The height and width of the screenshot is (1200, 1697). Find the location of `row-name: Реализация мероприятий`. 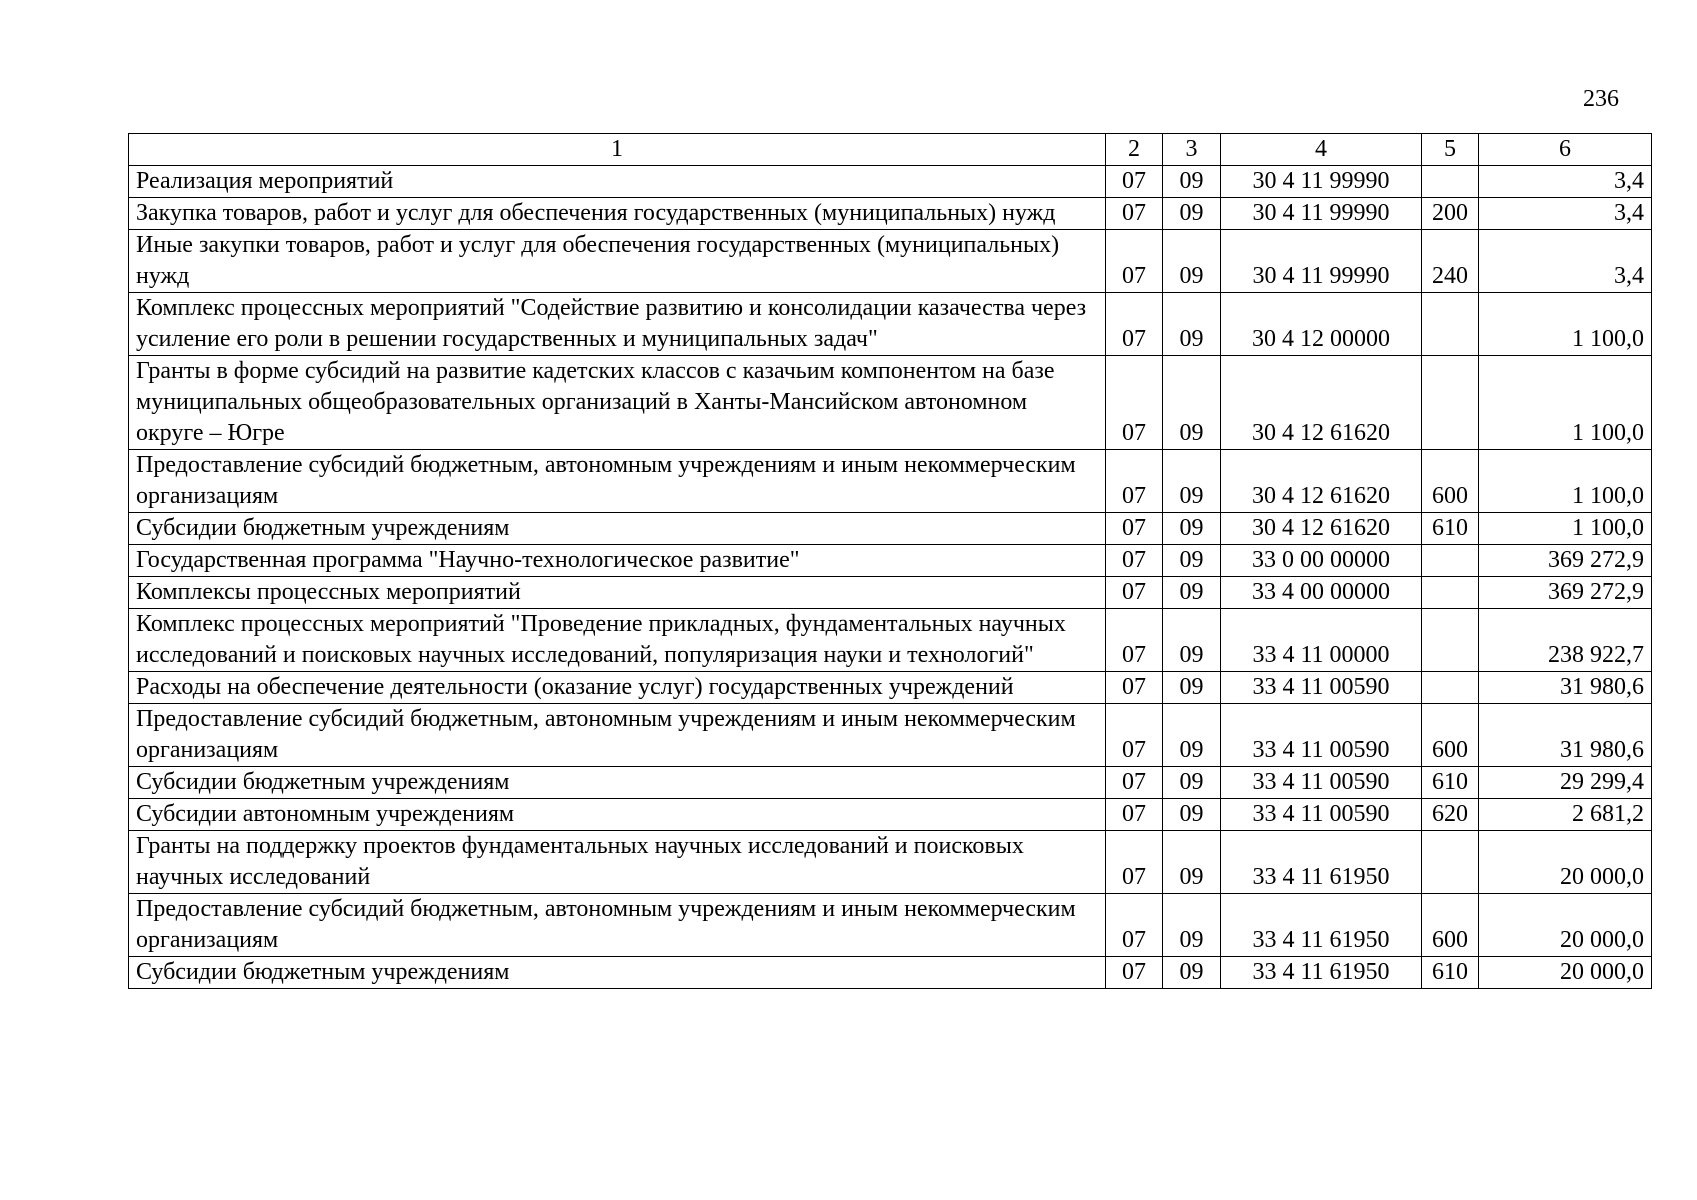

row-name: Реализация мероприятий is located at coordinates (617, 181).